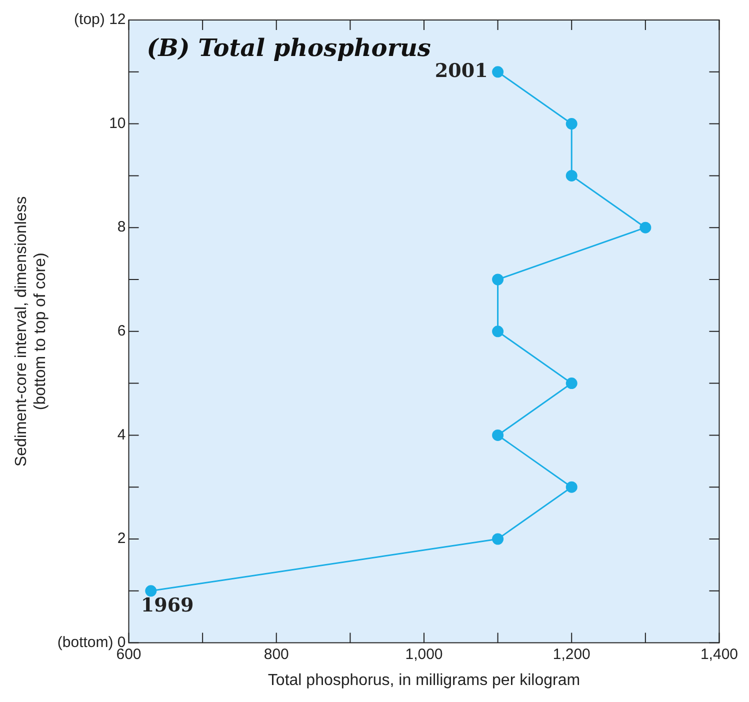 Image resolution: width=749 pixels, height=702 pixels. Describe the element at coordinates (461, 71) in the screenshot. I see `annotation: 2001` at that location.